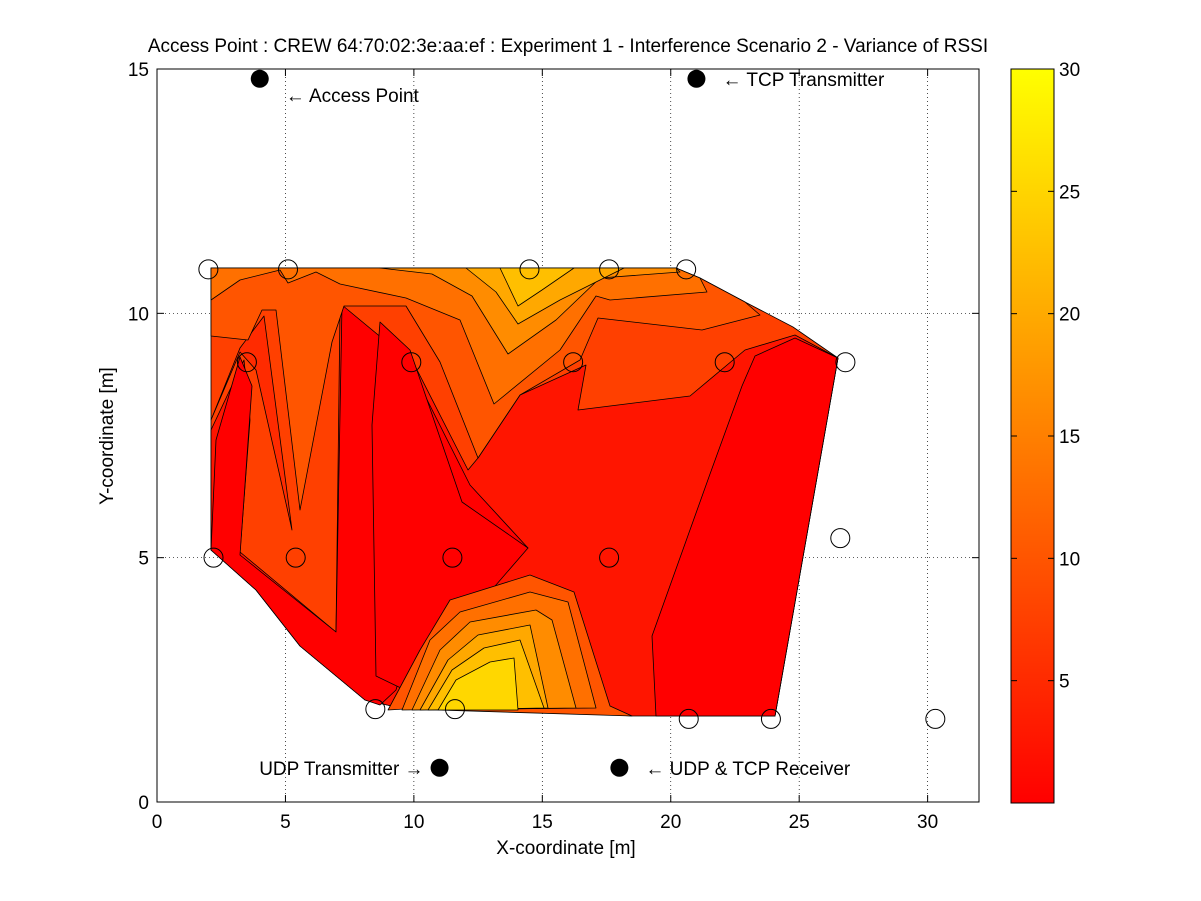 This screenshot has width=1201, height=901. I want to click on x-tick-label: 25, so click(799, 822).